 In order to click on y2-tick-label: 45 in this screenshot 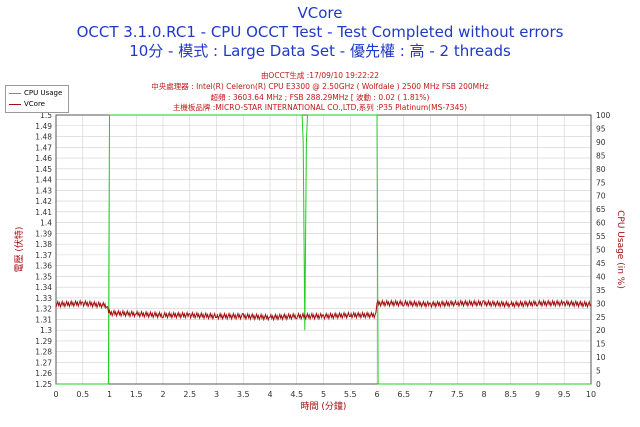, I will do `click(601, 263)`.